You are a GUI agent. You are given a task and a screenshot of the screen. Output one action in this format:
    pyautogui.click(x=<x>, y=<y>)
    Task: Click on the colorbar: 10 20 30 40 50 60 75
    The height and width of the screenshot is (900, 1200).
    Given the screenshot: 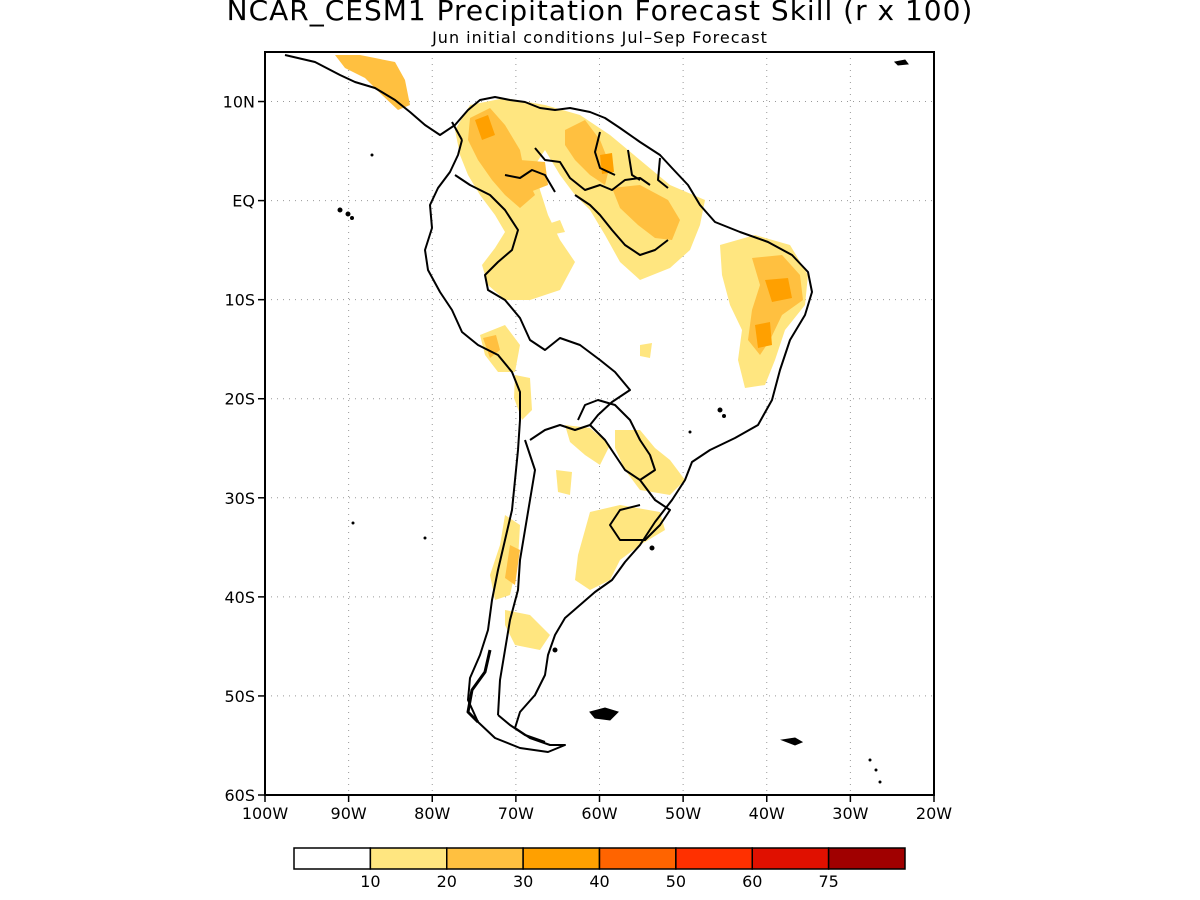 What is the action you would take?
    pyautogui.click(x=599, y=869)
    